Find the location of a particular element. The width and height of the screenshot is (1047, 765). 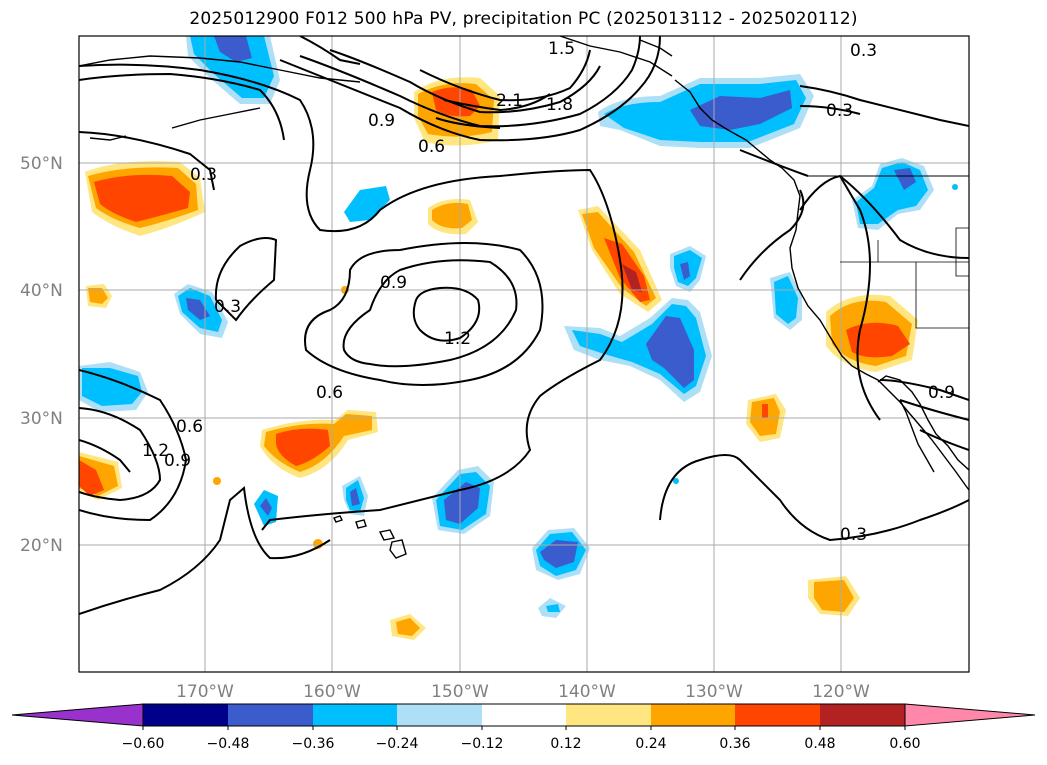

longitude-labels: 170°W 160°W 150°W 140°W 130°W 120°W is located at coordinates (523, 692).